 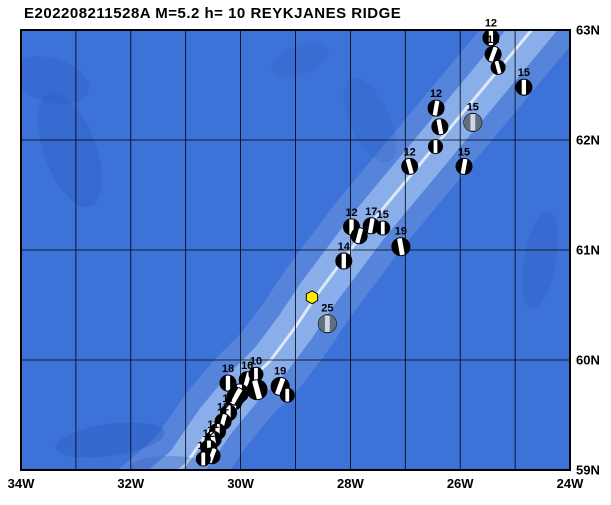 What do you see at coordinates (21, 483) in the screenshot?
I see `lon-tick-label: 34W` at bounding box center [21, 483].